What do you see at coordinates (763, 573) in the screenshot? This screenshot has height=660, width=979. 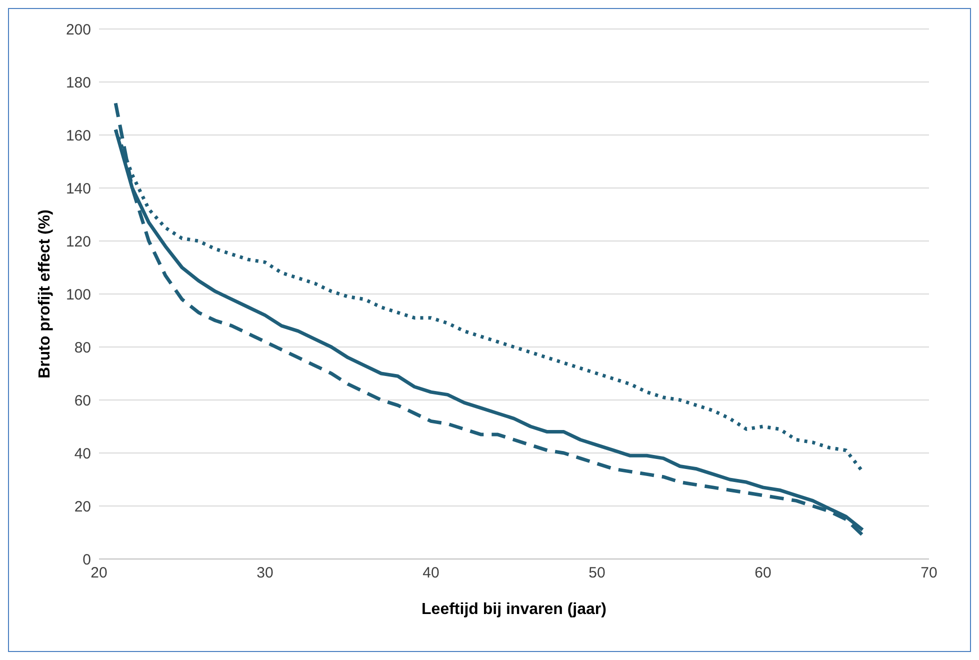 I see `x-tick-label: 60` at bounding box center [763, 573].